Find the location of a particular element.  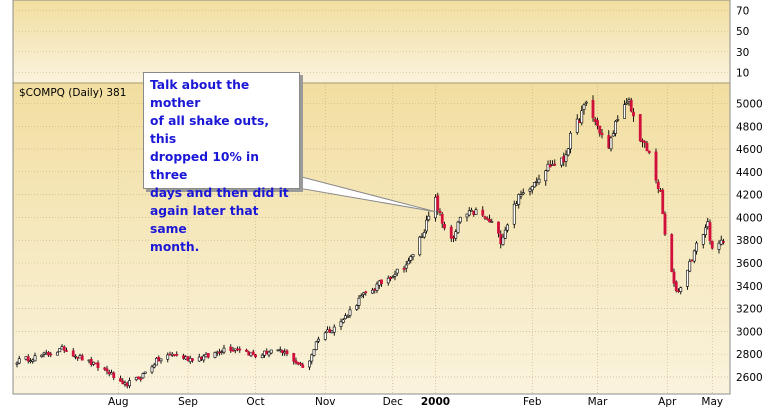

price-tick-label: 3000 is located at coordinates (749, 332).